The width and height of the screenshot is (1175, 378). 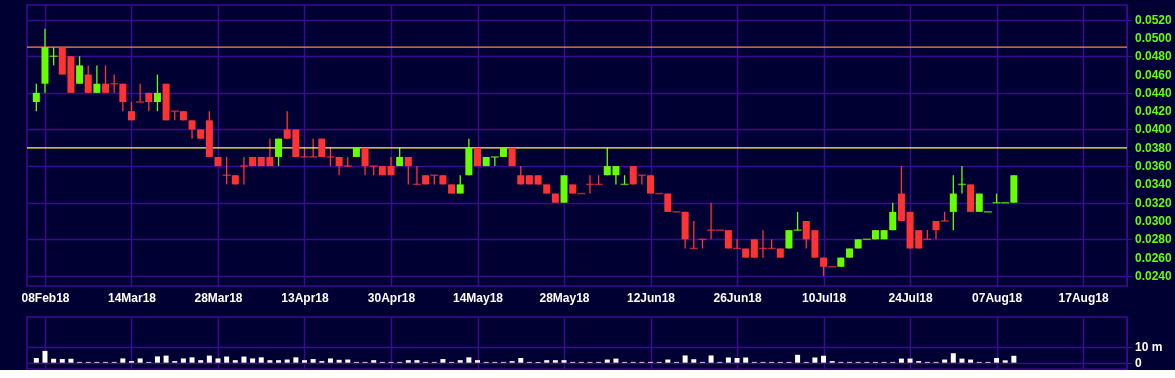 What do you see at coordinates (1154, 166) in the screenshot?
I see `y-tick-label: 0.0360` at bounding box center [1154, 166].